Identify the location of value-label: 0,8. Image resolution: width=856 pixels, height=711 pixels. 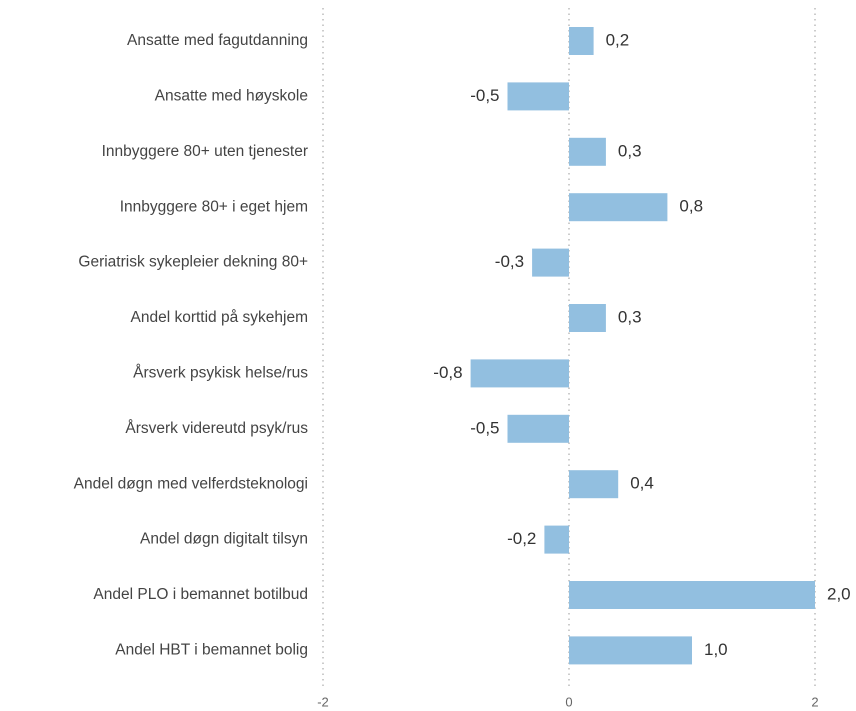
(691, 206).